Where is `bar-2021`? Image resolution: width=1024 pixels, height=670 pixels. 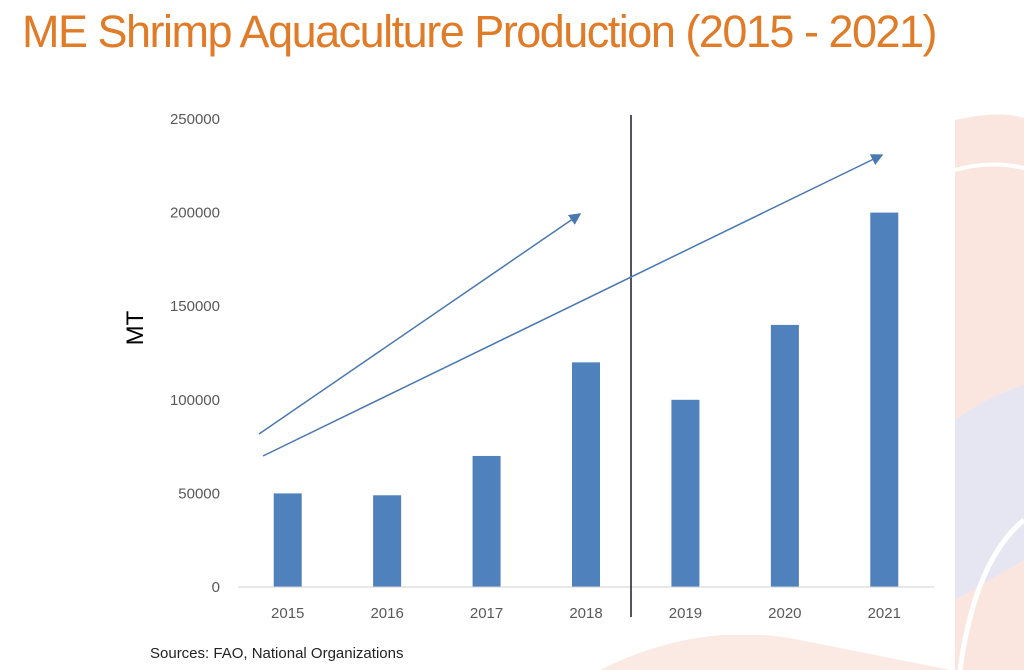 bar-2021 is located at coordinates (884, 399).